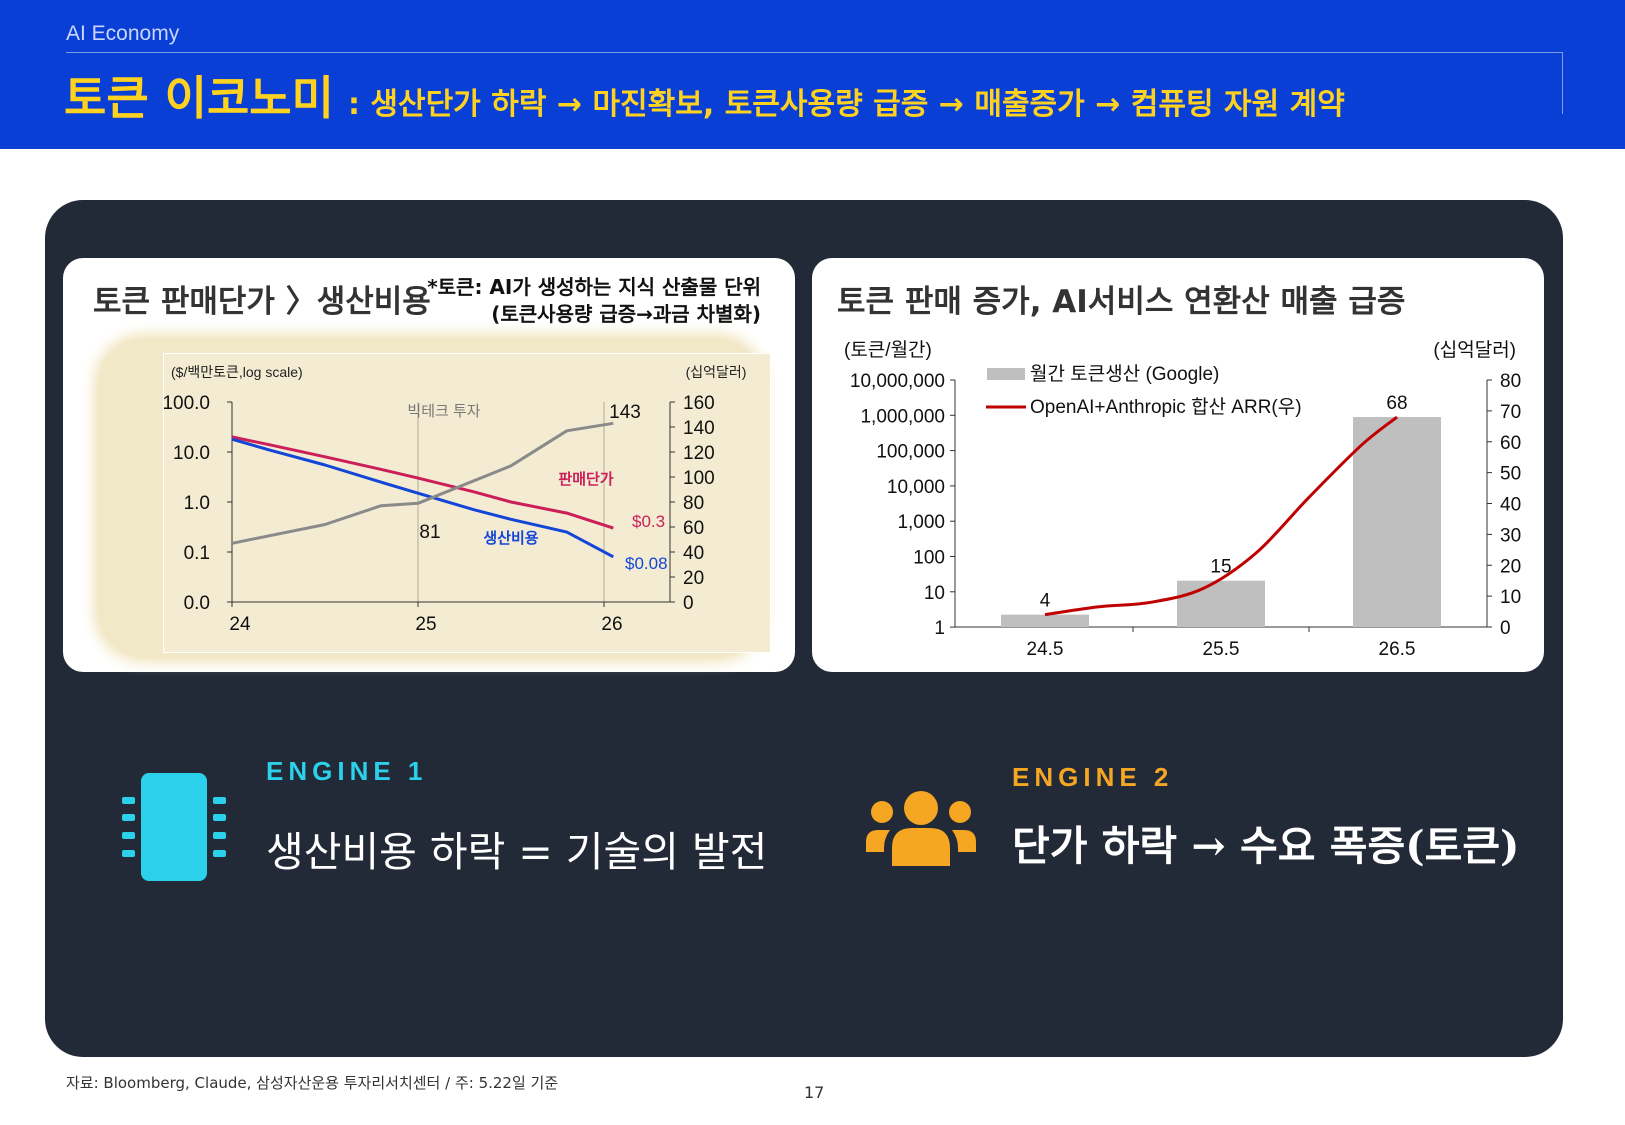 This screenshot has width=1625, height=1125. Describe the element at coordinates (199, 98) in the screenshot. I see `page-title-main: 토큰 이코노미` at that location.